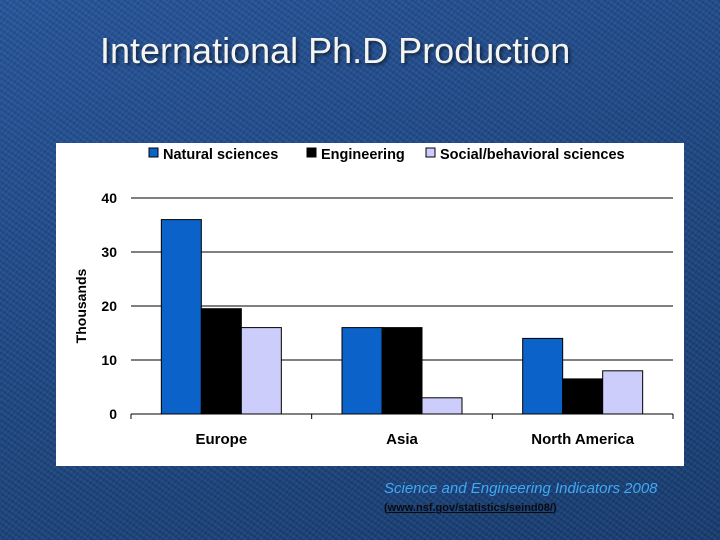  I want to click on y-tick-label: 10, so click(109, 360).